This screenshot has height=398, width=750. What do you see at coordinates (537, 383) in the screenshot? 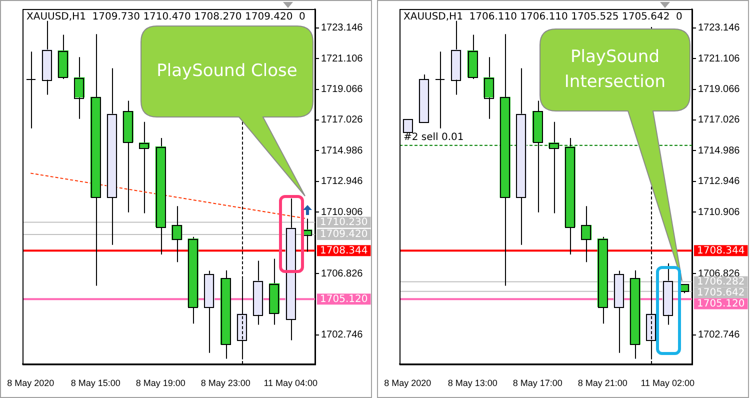
I see `x-tick-label: 8 May 17:00` at bounding box center [537, 383].